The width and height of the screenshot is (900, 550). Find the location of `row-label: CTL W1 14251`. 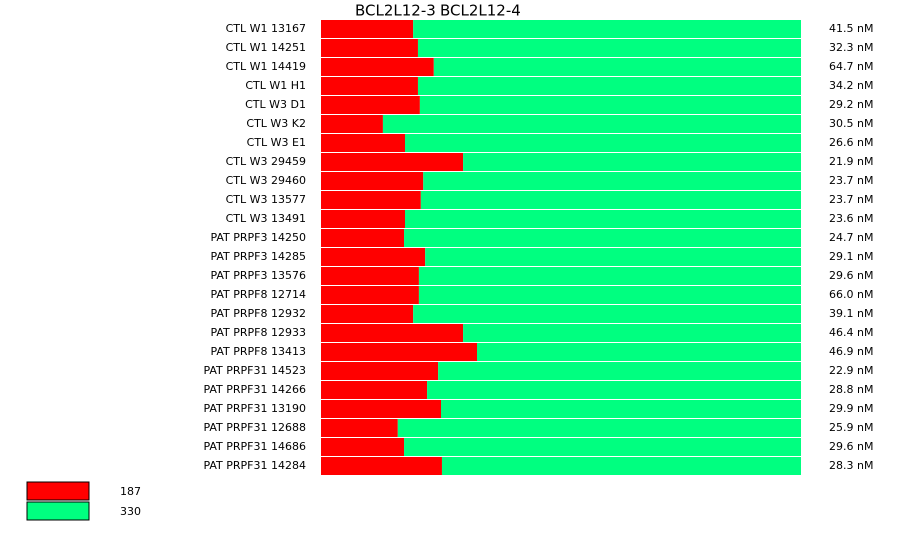

row-label: CTL W1 14251 is located at coordinates (266, 47).